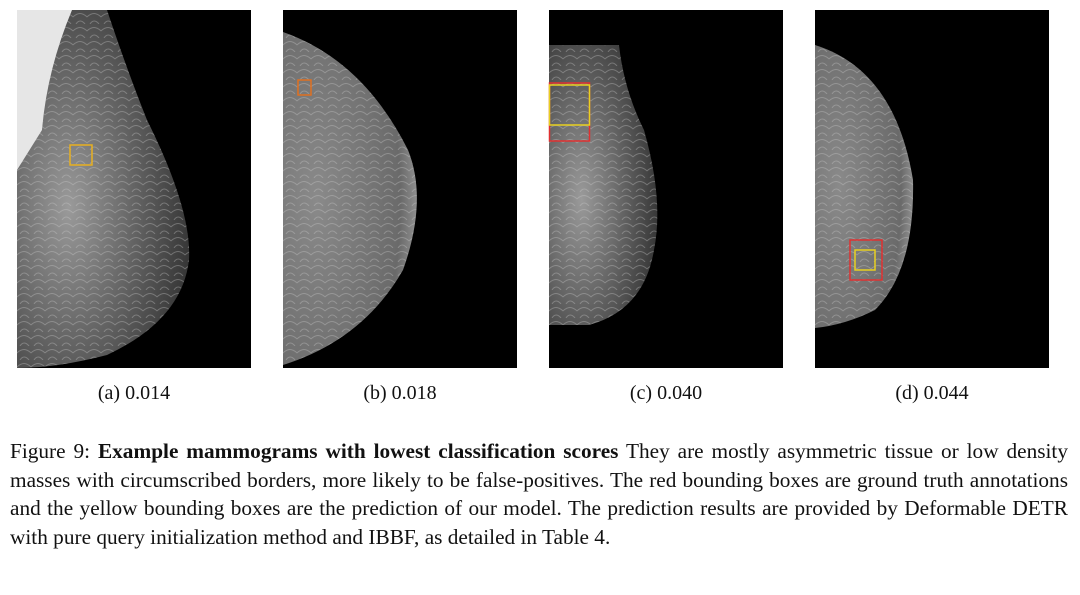 The height and width of the screenshot is (595, 1080). What do you see at coordinates (665, 189) in the screenshot?
I see `panel-c-image` at bounding box center [665, 189].